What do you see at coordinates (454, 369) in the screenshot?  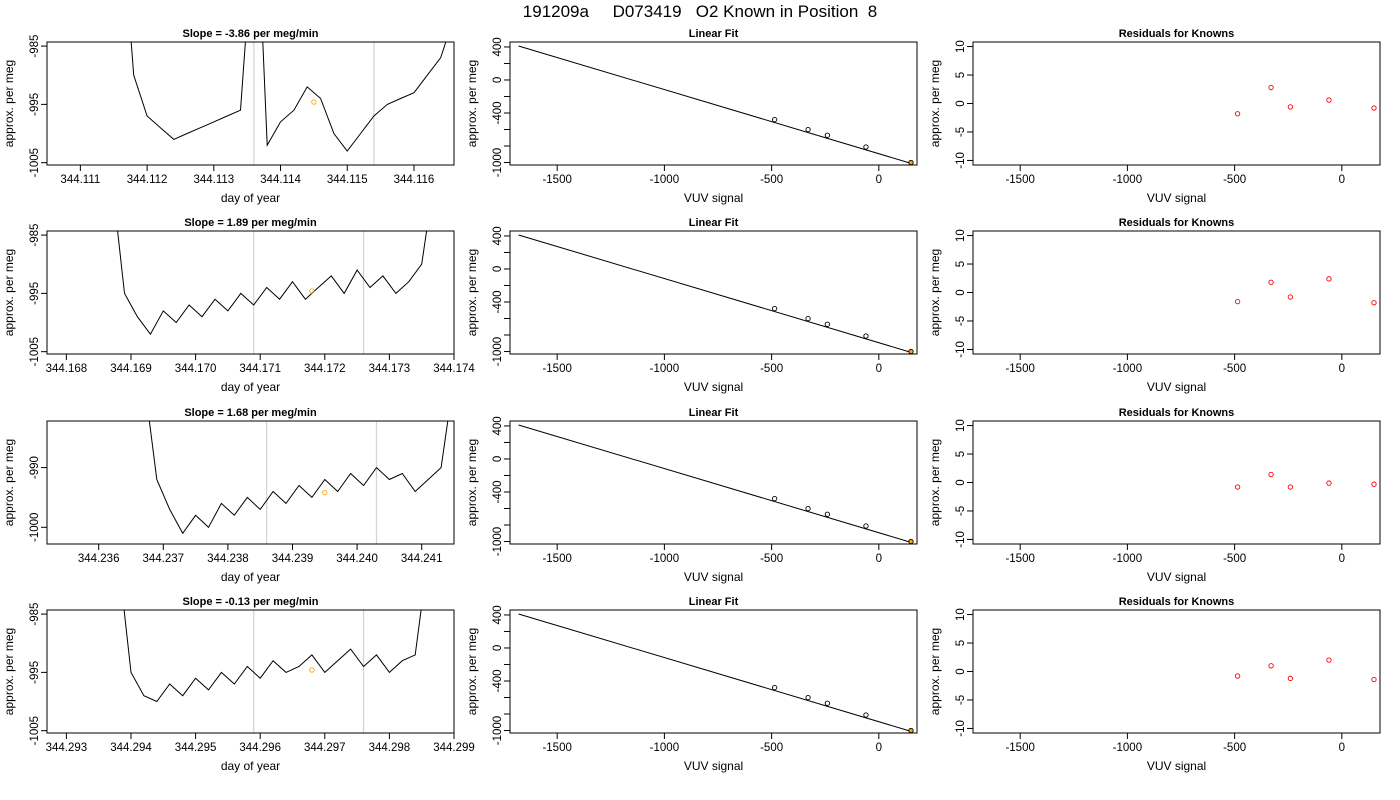 I see `x-tick-label: 344.174` at bounding box center [454, 369].